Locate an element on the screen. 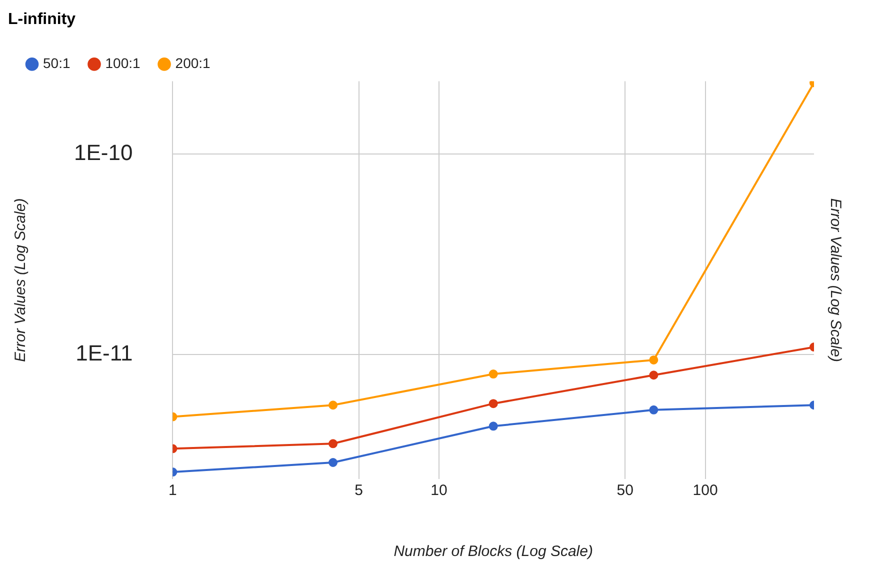 This screenshot has width=896, height=573. y-tick-label: 1E-11 is located at coordinates (104, 353).